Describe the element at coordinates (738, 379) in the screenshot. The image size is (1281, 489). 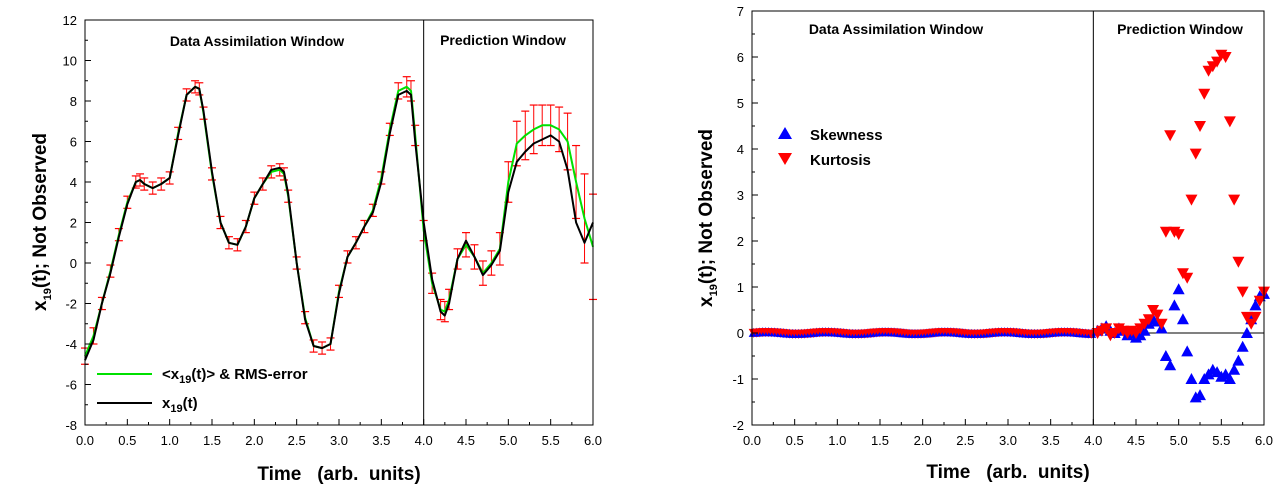
I see `y-tick-label: -1` at that location.